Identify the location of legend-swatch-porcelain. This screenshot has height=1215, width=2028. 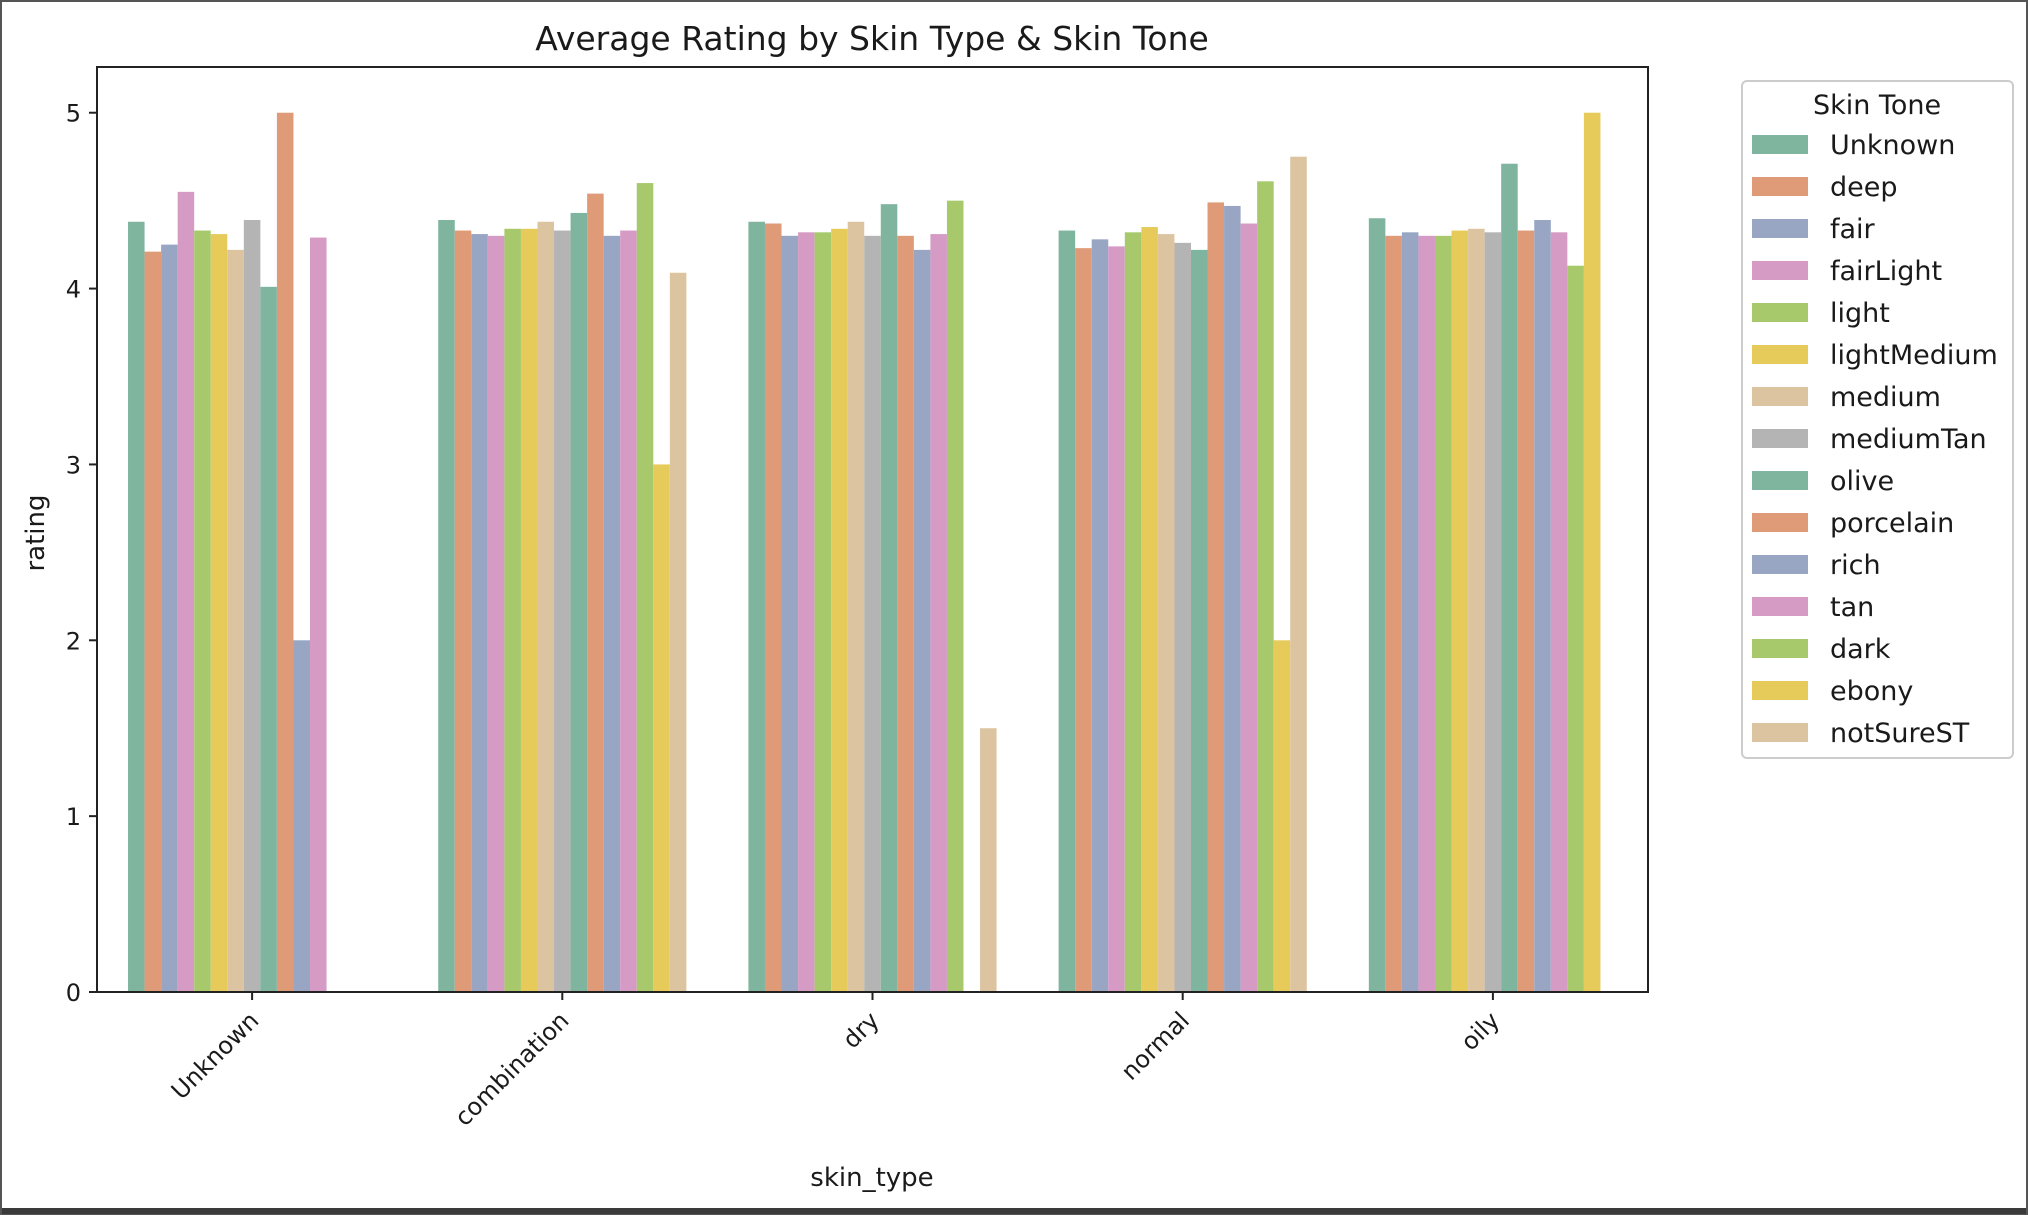
(1780, 522).